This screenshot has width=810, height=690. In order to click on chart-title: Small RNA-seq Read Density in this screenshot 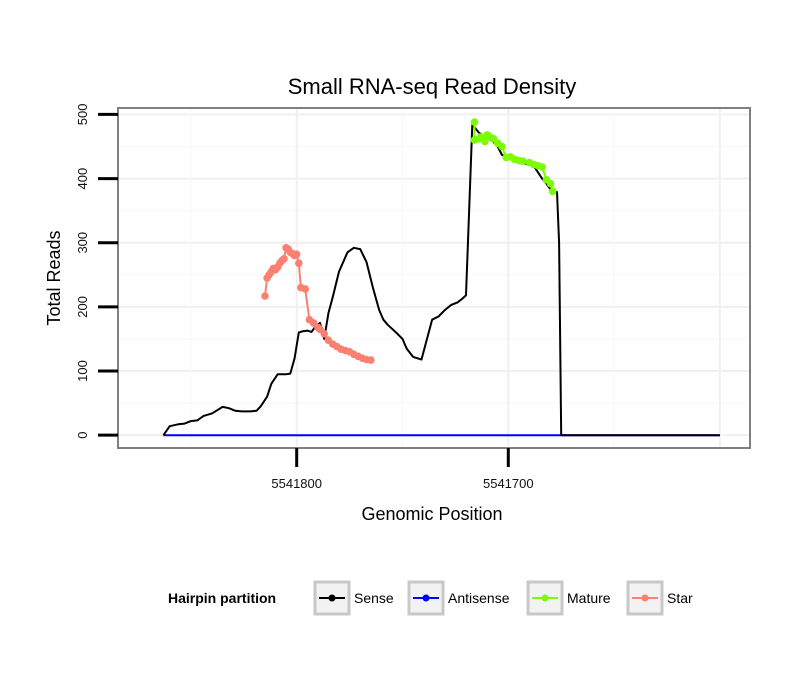, I will do `click(432, 86)`.